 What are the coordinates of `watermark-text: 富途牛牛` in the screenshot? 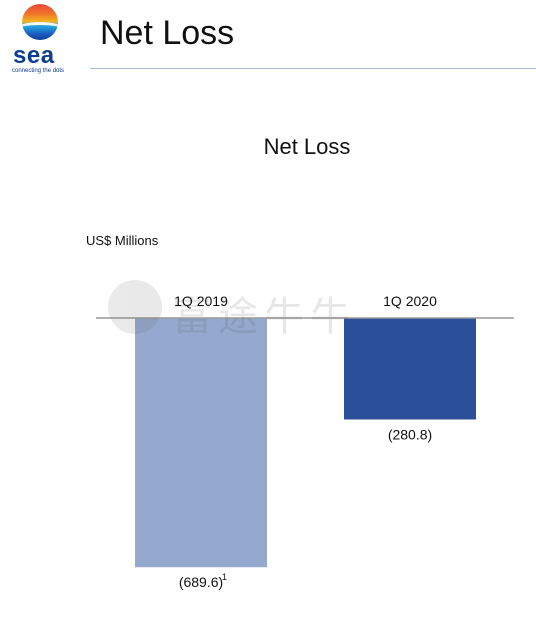 It's located at (264, 317).